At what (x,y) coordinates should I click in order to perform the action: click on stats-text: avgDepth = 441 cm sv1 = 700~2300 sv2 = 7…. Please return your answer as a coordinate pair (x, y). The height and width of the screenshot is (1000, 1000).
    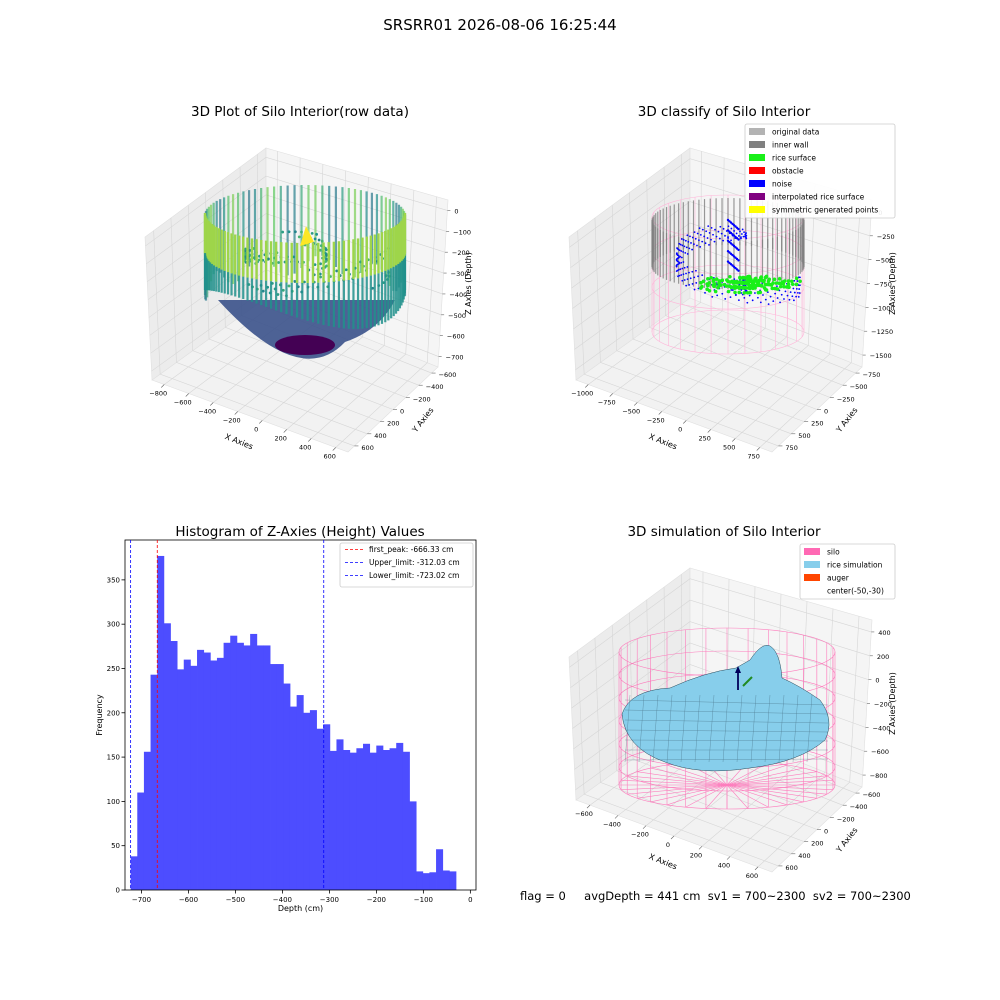
    Looking at the image, I should click on (747, 896).